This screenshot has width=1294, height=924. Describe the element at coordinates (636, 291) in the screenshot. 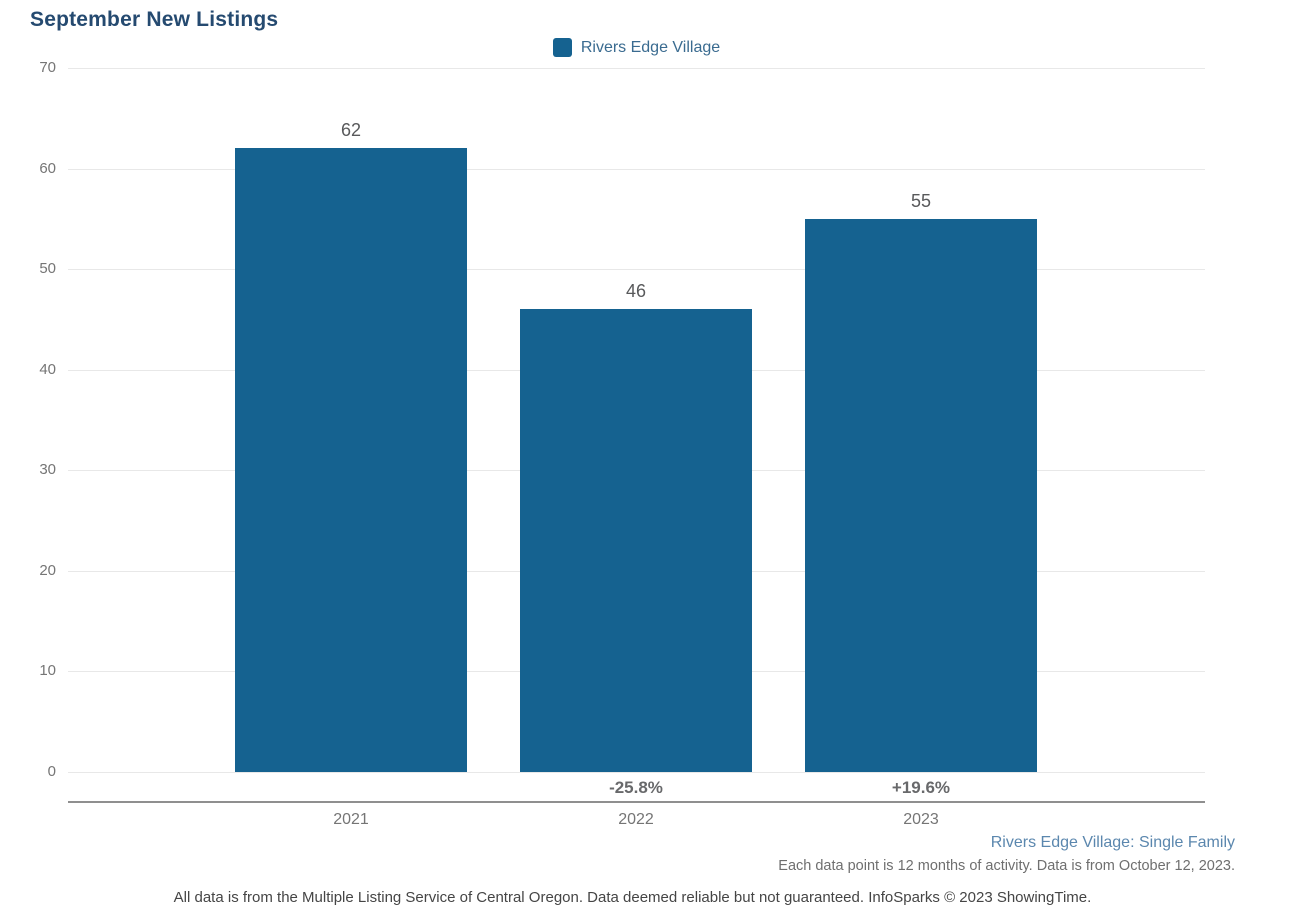

I see `bar-value-label-2022: 46` at that location.